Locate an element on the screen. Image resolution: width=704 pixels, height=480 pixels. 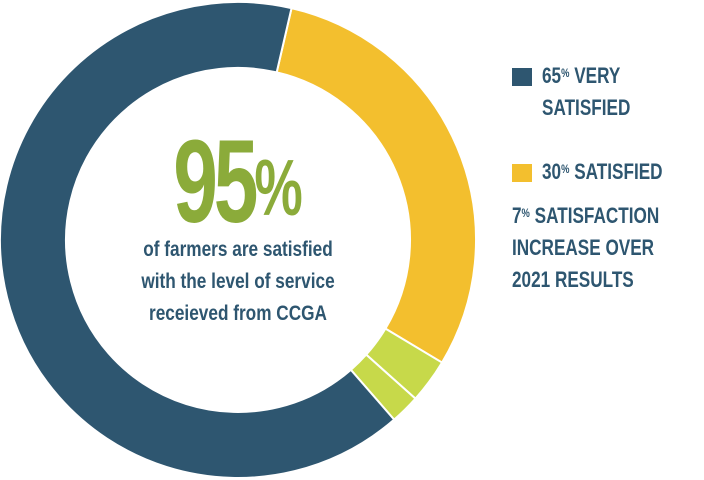
note-value: 7 is located at coordinates (517, 215).